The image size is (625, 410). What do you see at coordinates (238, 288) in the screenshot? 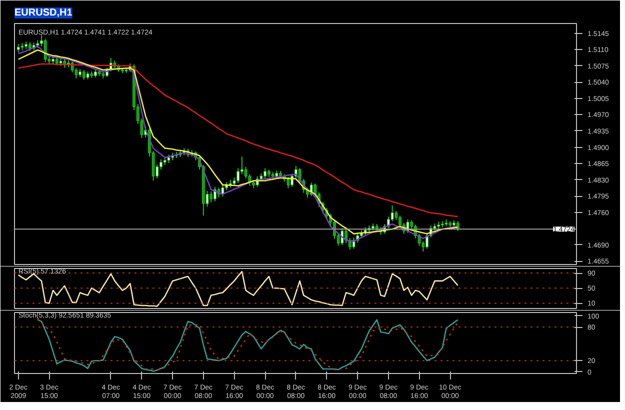
I see `line-series` at bounding box center [238, 288].